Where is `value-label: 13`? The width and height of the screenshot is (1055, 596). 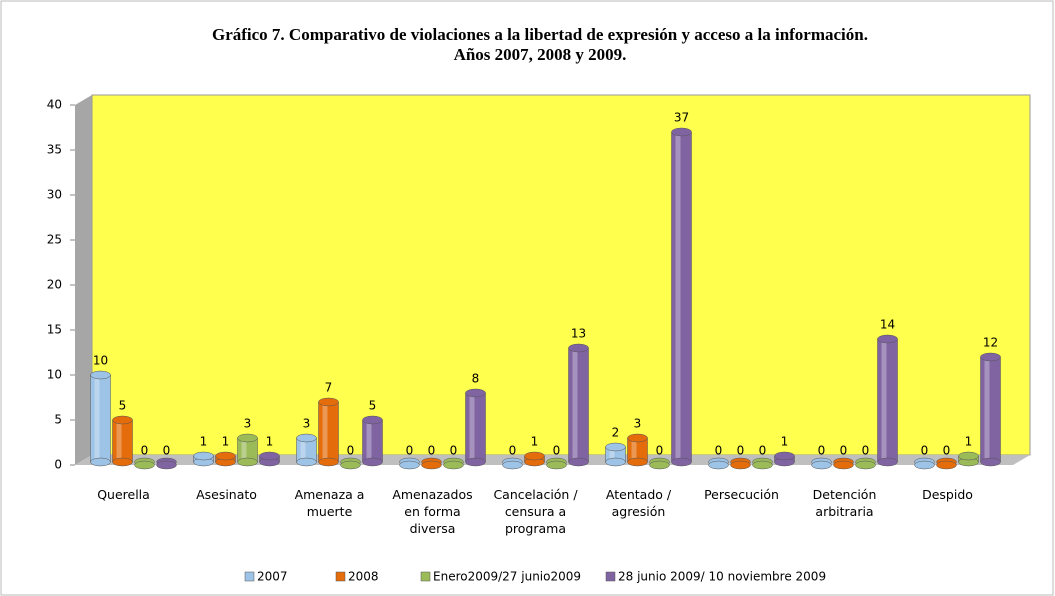
value-label: 13 is located at coordinates (578, 334).